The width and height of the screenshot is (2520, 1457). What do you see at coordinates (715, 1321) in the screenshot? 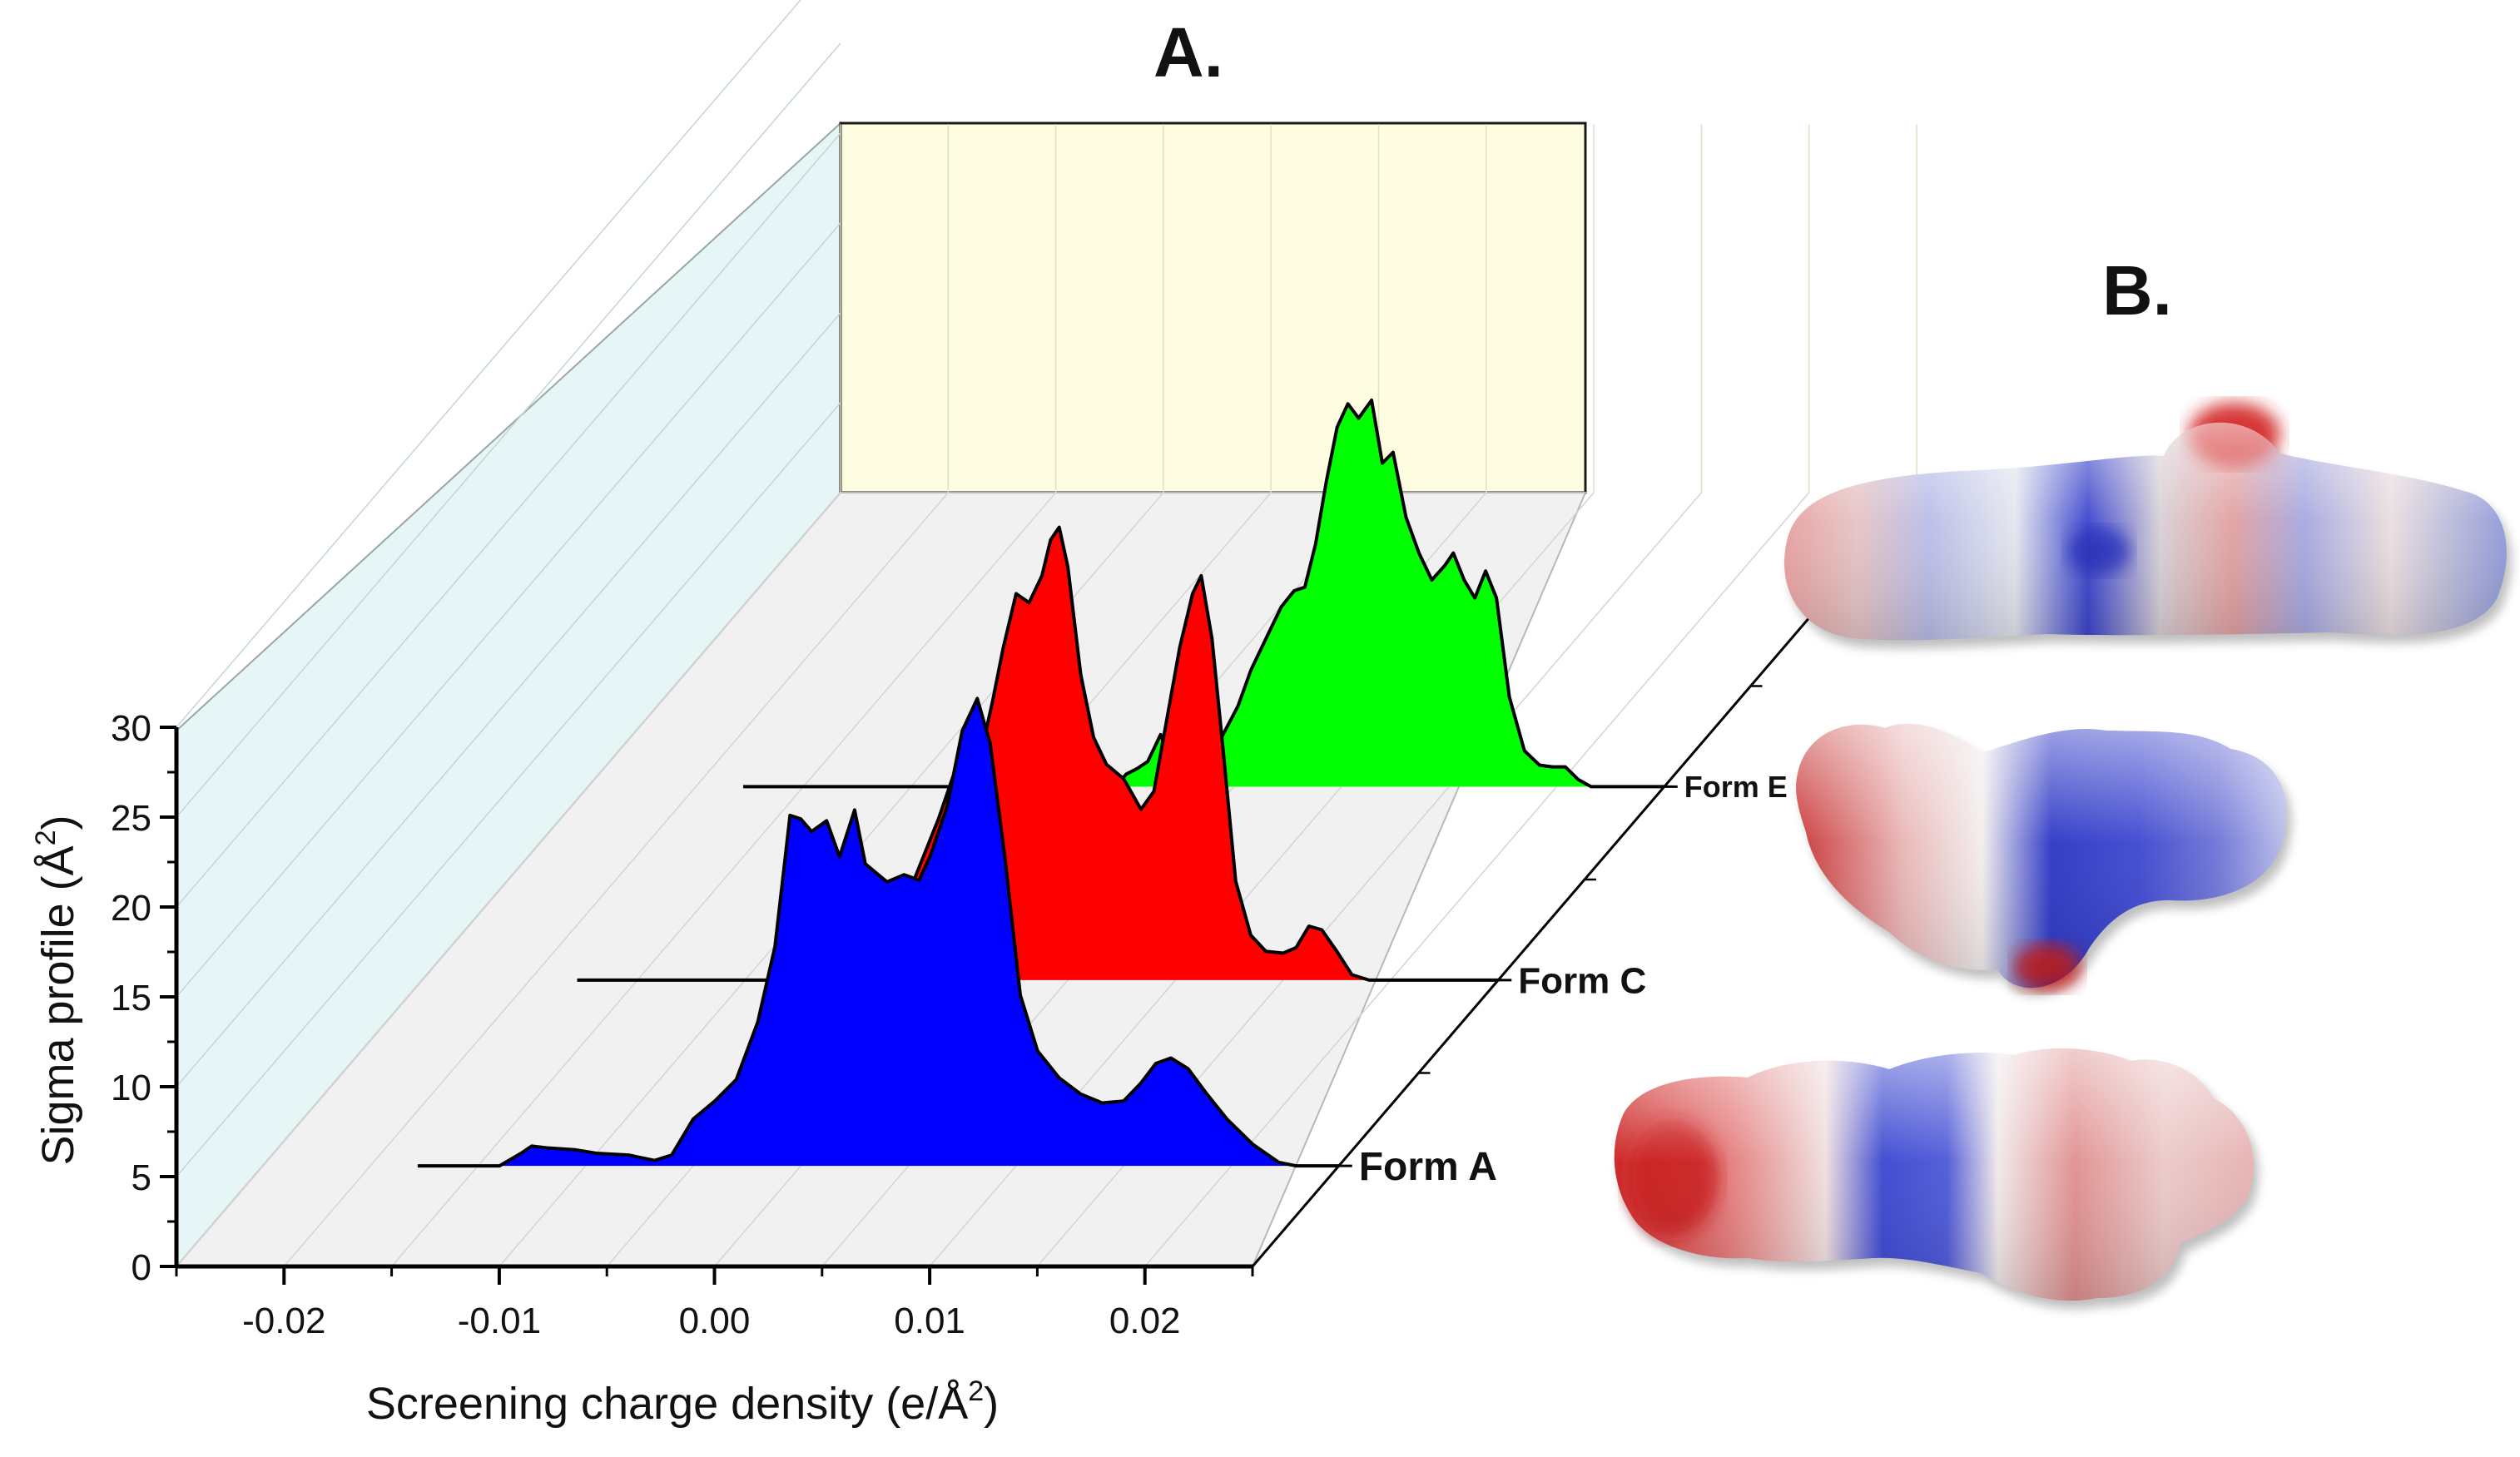
I see `x-tick-label: 0.00` at bounding box center [715, 1321].